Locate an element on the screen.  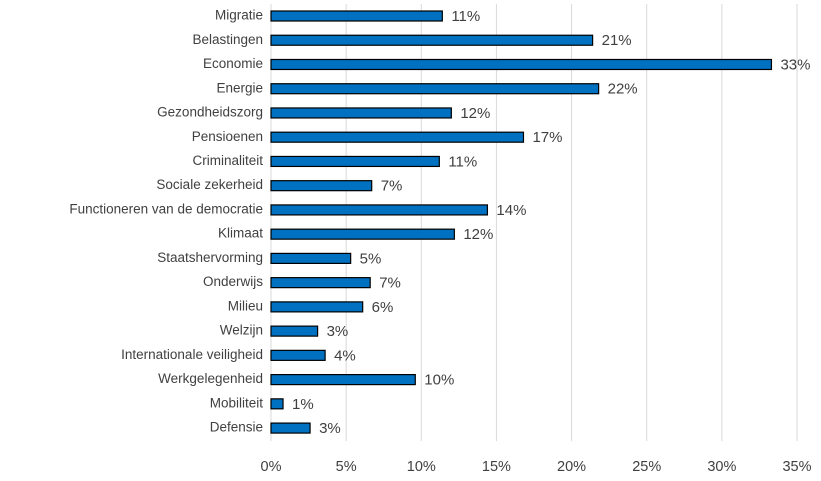
data-label: 33% is located at coordinates (795, 64).